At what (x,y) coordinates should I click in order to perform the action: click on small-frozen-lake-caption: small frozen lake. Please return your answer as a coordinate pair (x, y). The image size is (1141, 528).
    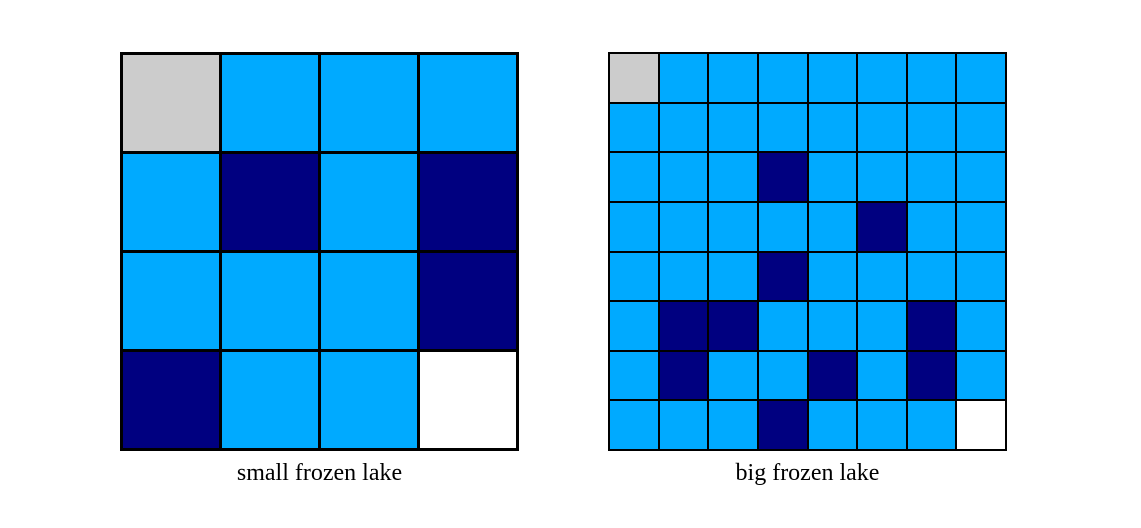
    Looking at the image, I should click on (319, 473).